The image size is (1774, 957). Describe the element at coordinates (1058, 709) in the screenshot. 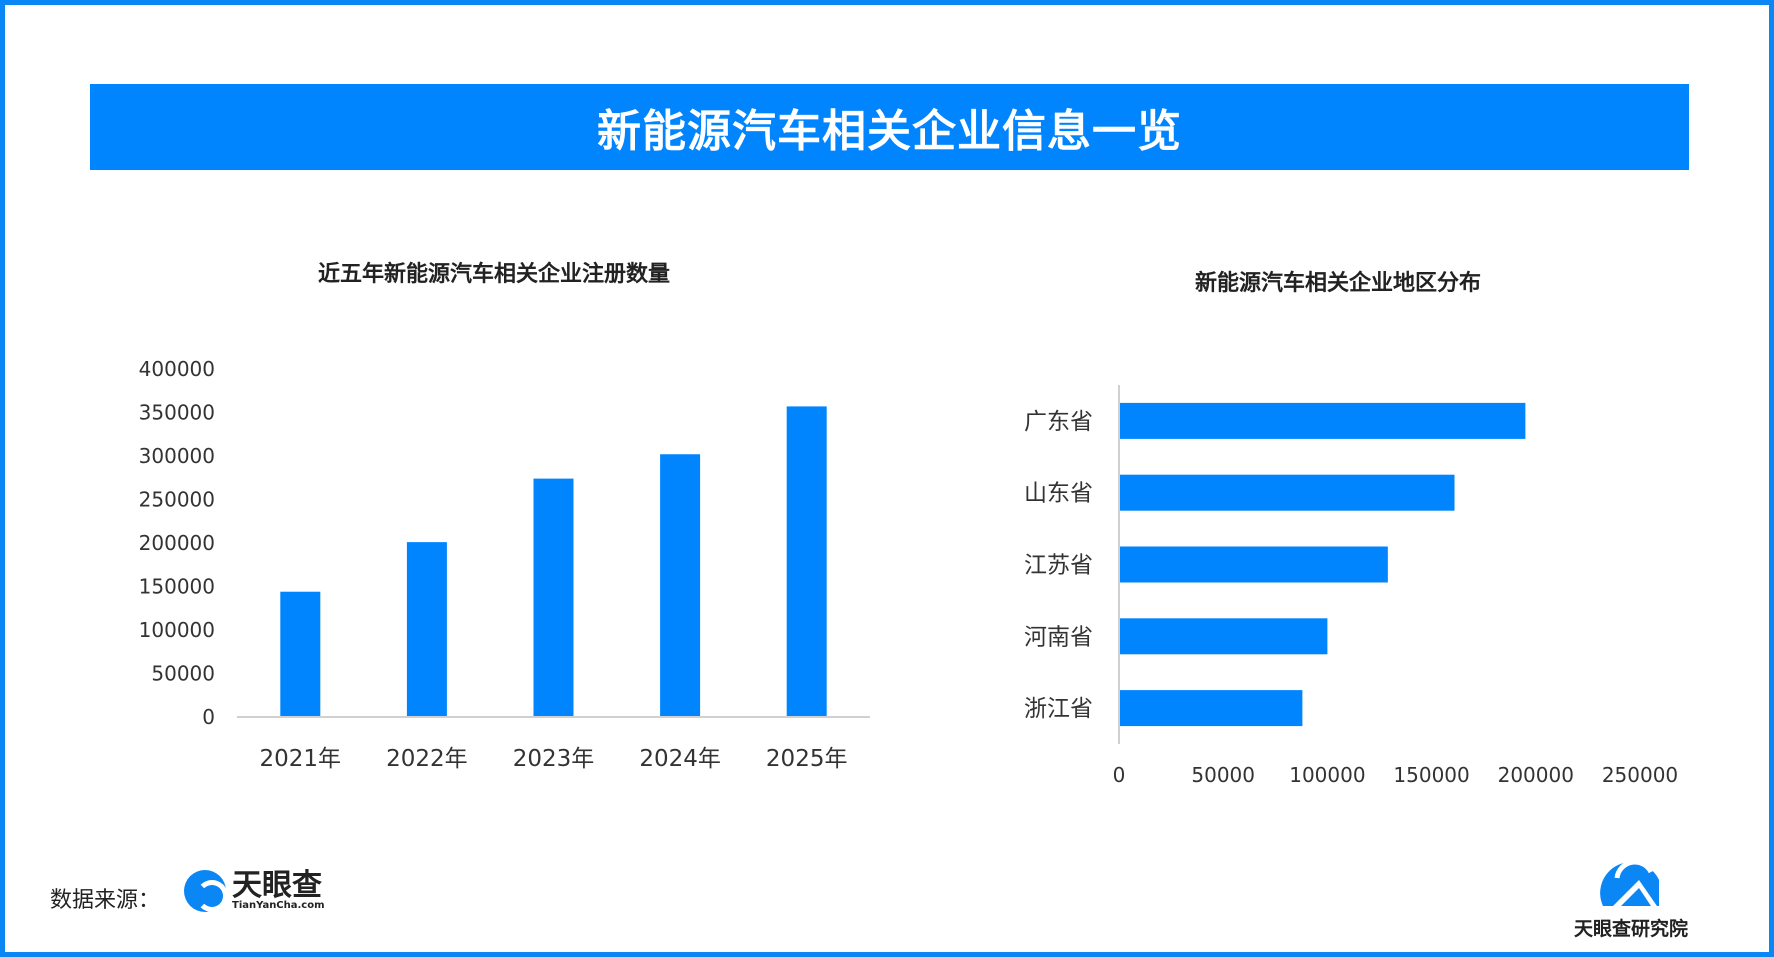

I see `y-category-label: 浙江省` at that location.